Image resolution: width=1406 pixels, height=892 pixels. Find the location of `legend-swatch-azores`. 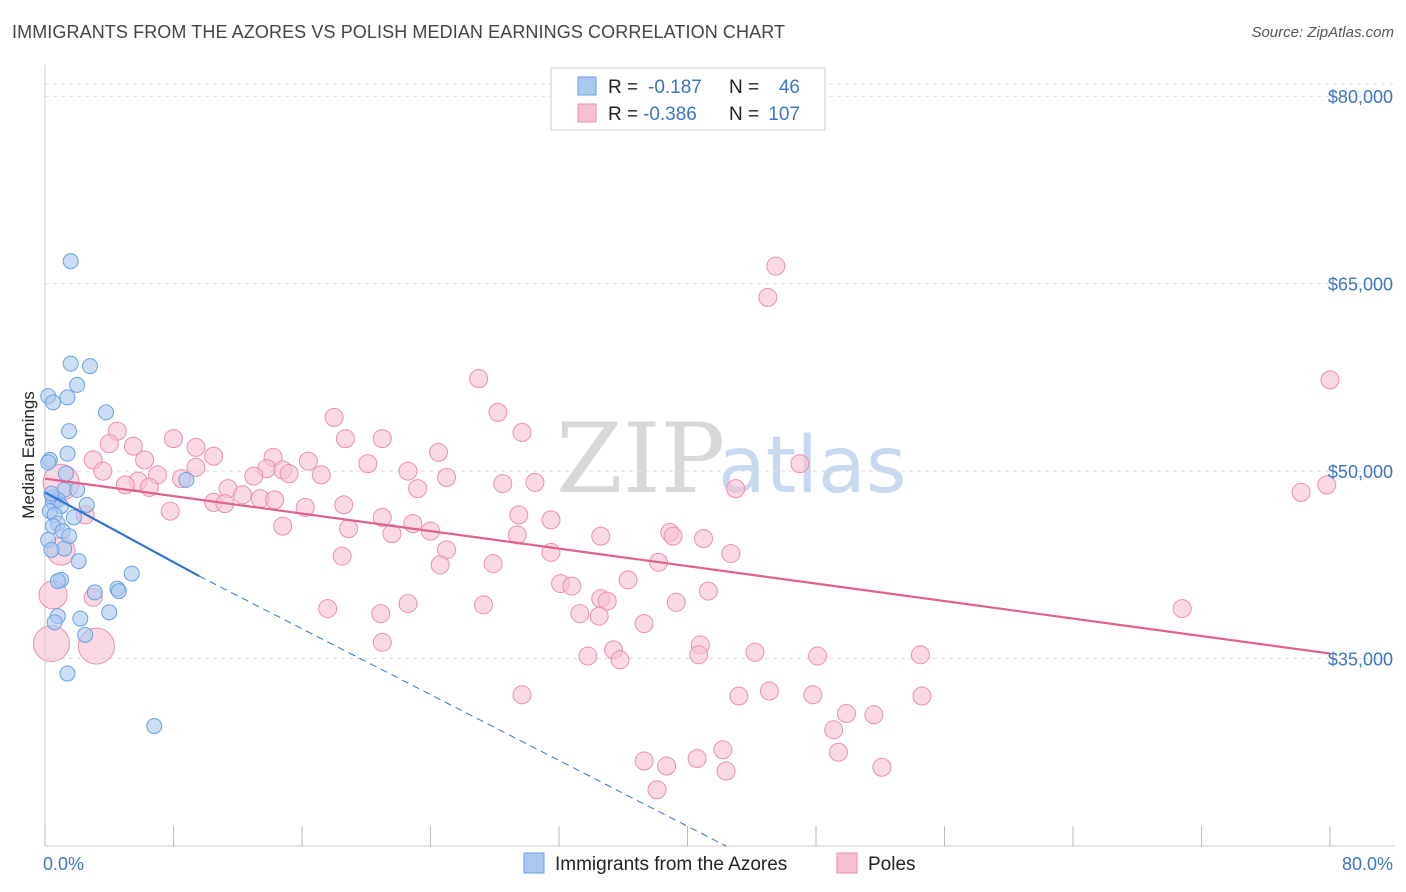

legend-swatch-azores is located at coordinates (587, 86).